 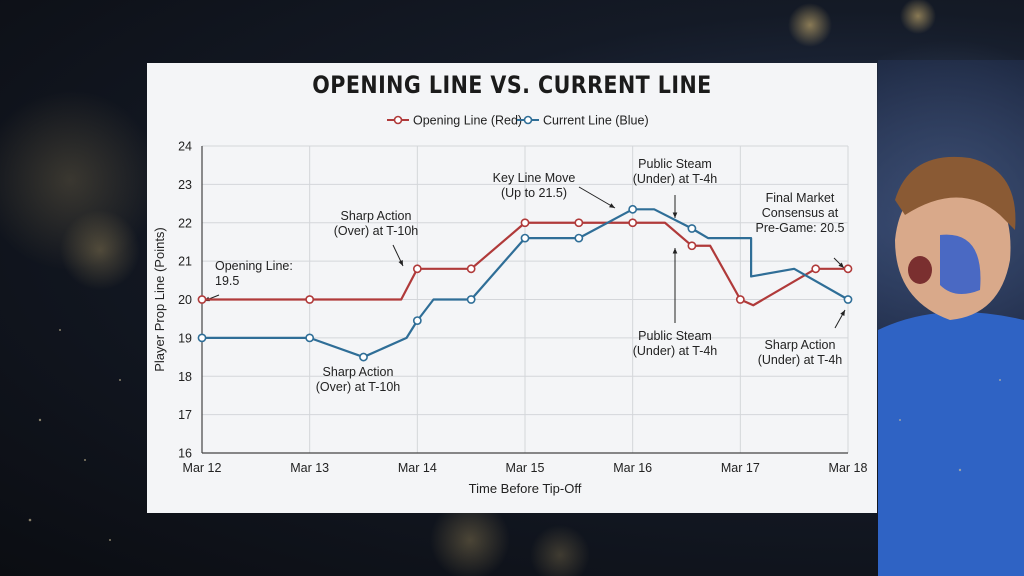 I want to click on y-tick-label: 17, so click(x=185, y=415).